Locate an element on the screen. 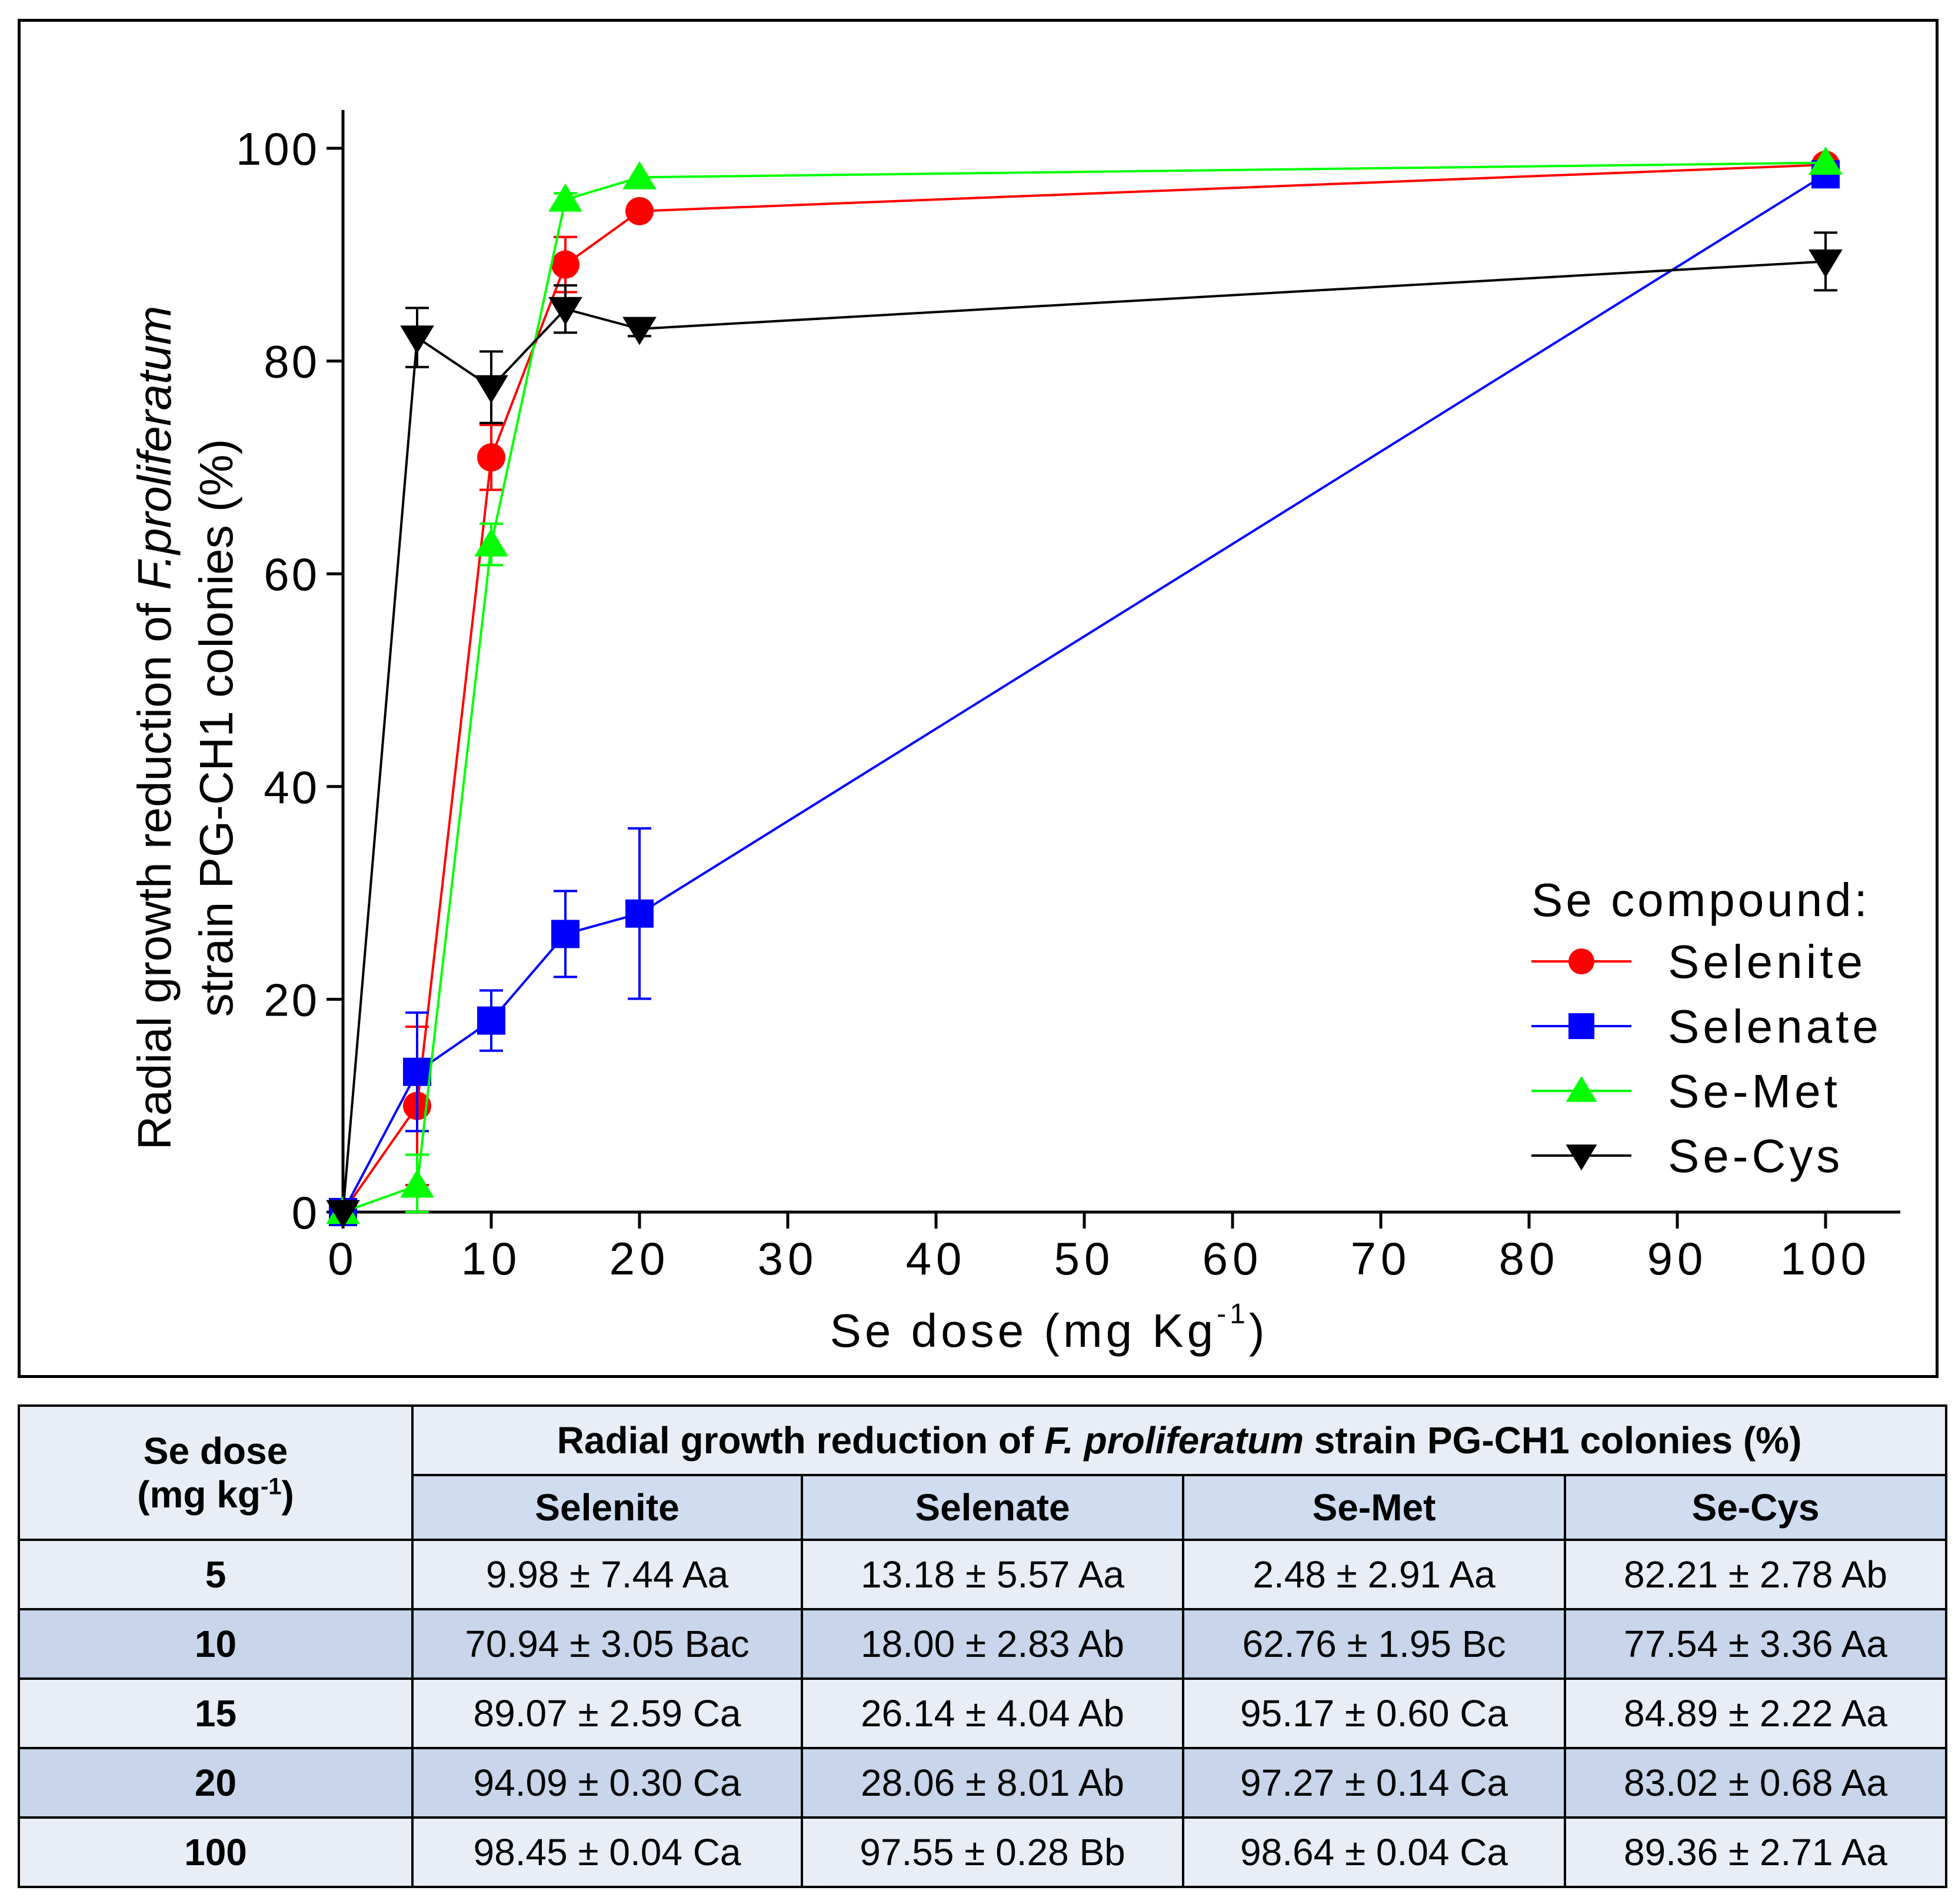 This screenshot has height=1904, width=1955. y-tick-label: 0 is located at coordinates (305, 1213).